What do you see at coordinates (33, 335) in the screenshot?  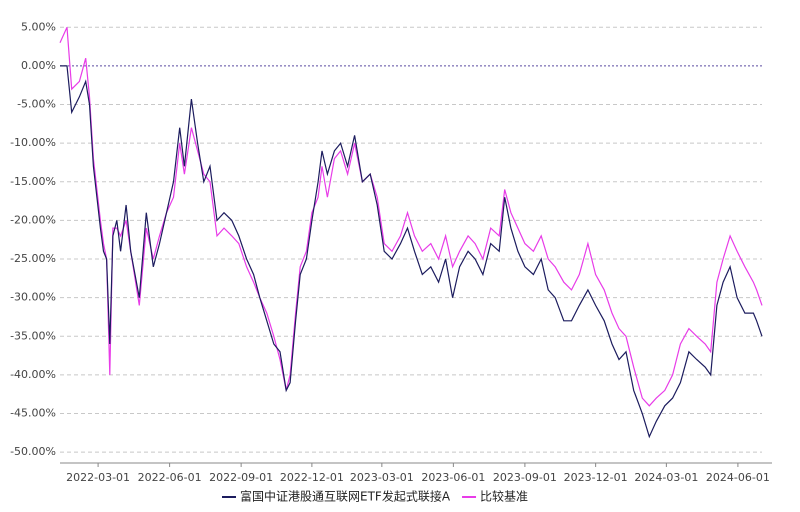 I see `y-tick-label: -35.00%` at bounding box center [33, 335].